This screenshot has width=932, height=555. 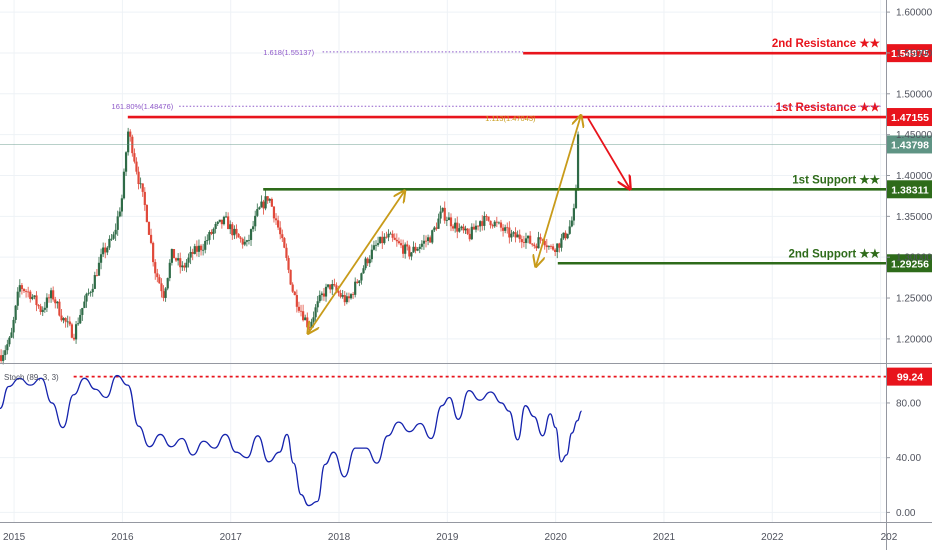 I want to click on x-tick-label: 2019, so click(x=447, y=537).